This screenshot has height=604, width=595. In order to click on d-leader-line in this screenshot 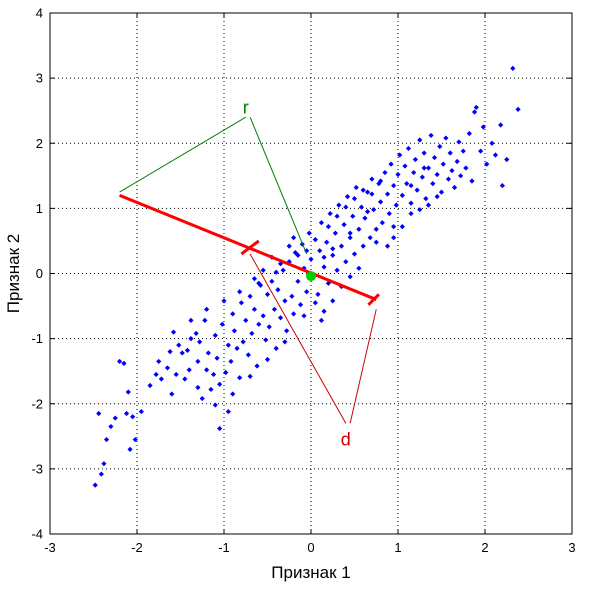, I will do `click(298, 338)`.